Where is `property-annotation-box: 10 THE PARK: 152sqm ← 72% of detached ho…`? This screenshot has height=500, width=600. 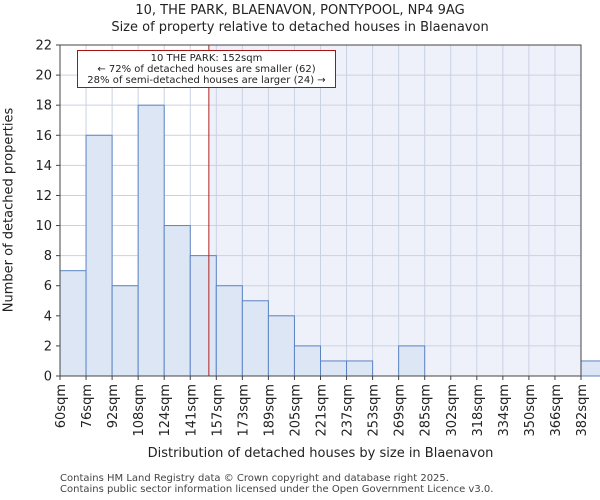
property-annotation-box: 10 THE PARK: 152sqm ← 72% of detached ho… is located at coordinates (206, 69).